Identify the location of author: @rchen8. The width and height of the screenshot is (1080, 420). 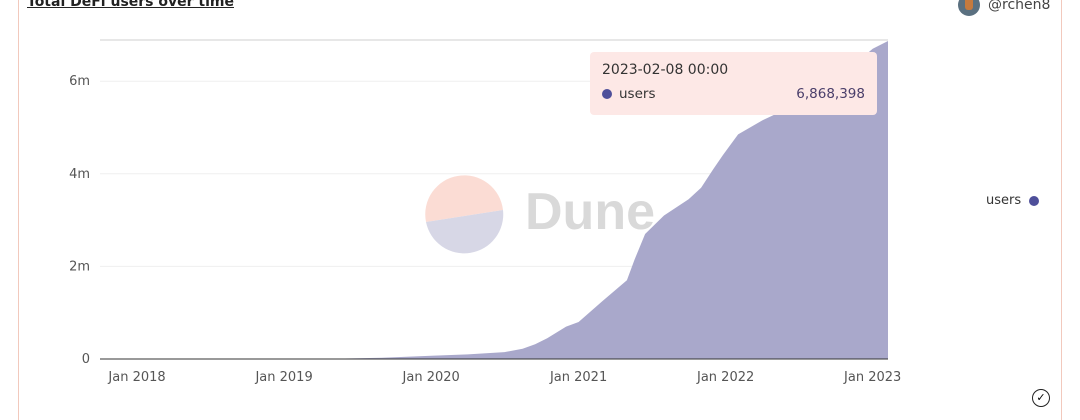
(1004, 8).